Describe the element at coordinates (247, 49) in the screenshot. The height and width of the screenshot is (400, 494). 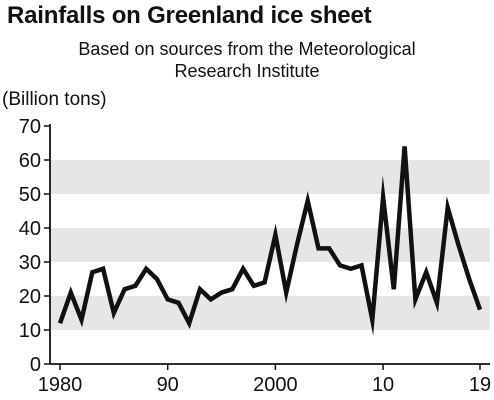
I see `subtitle-line-1: Based on sources from the Meteorological` at that location.